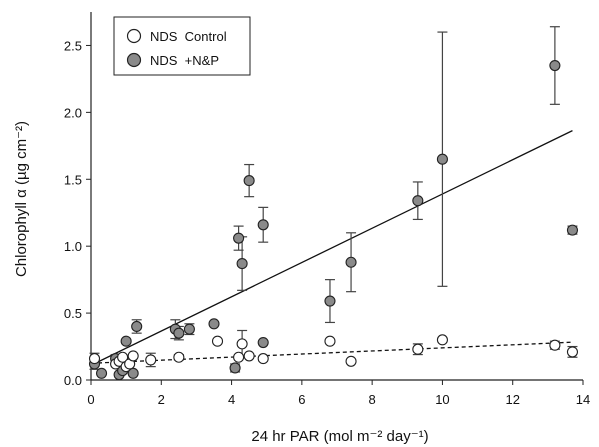 This screenshot has height=447, width=599. Describe the element at coordinates (134, 60) in the screenshot. I see `legend-marker-np` at that location.